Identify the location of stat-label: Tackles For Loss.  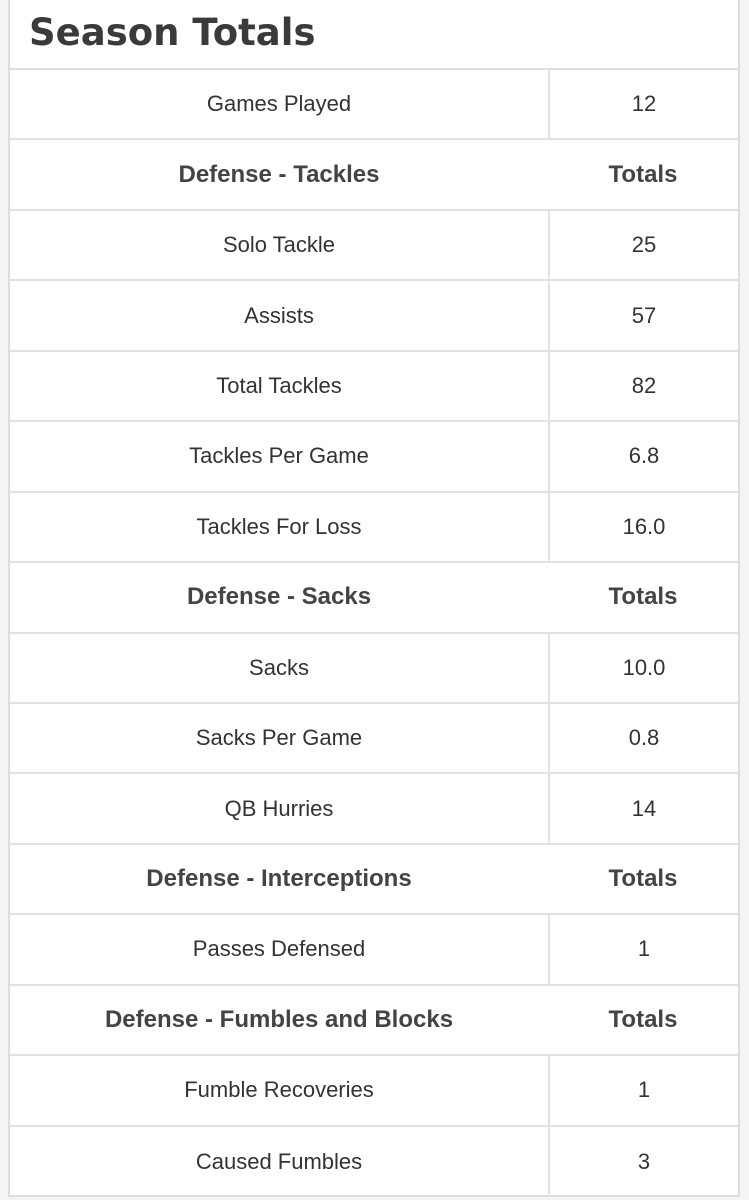
(280, 527).